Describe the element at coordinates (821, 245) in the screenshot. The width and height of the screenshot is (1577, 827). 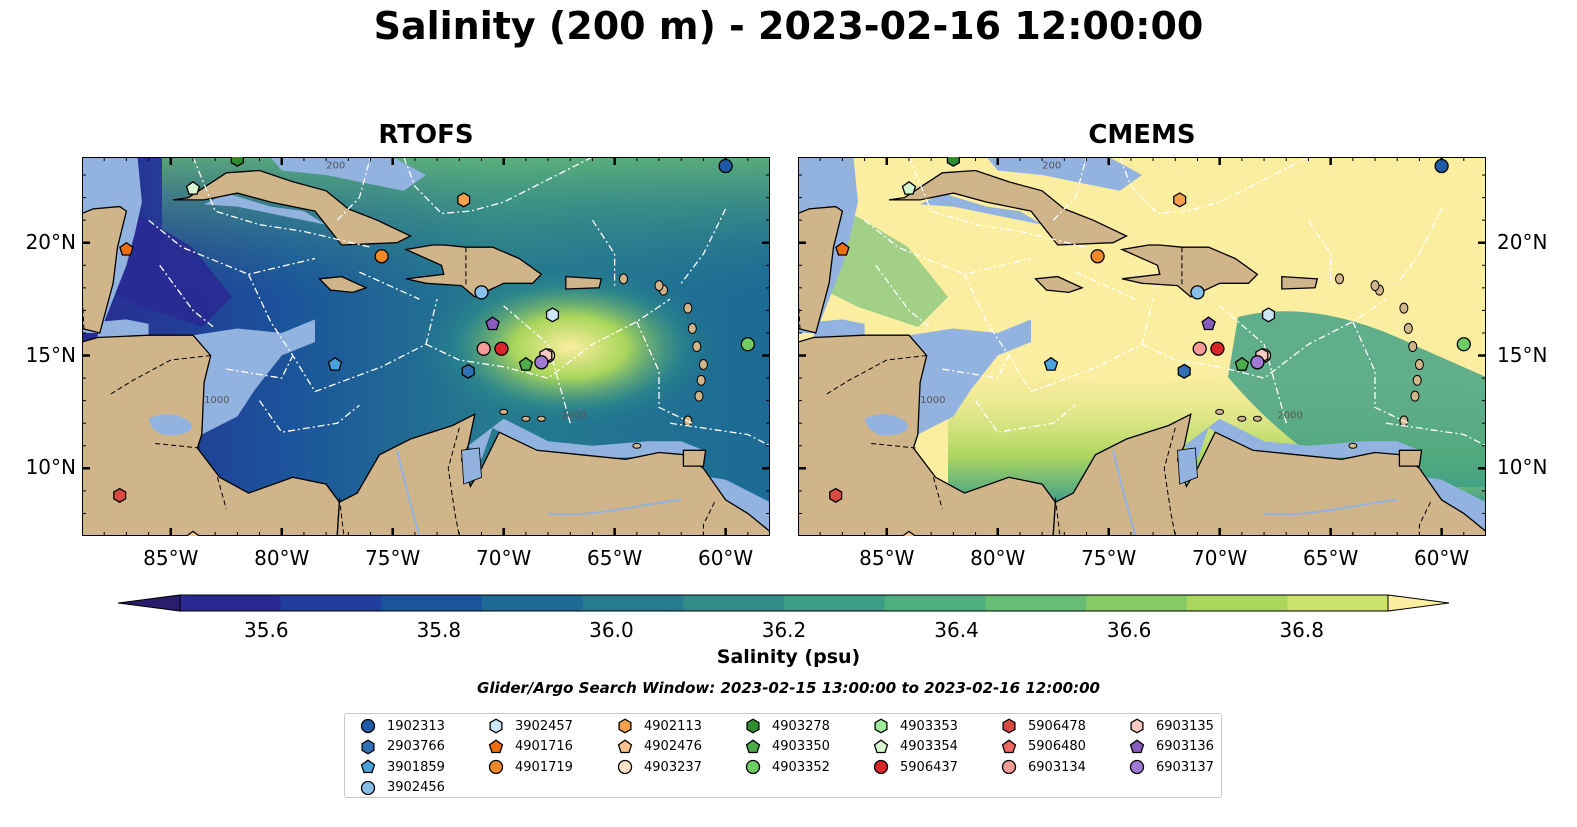
I see `land-mexico-yucatan` at that location.